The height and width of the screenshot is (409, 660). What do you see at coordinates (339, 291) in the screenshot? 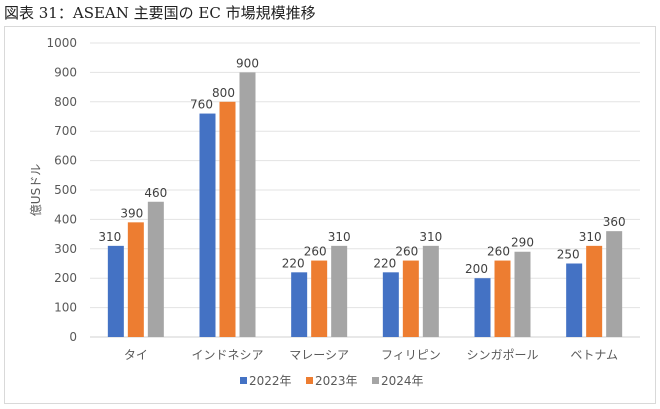
I see `bar-2024年-マレーシア` at bounding box center [339, 291].